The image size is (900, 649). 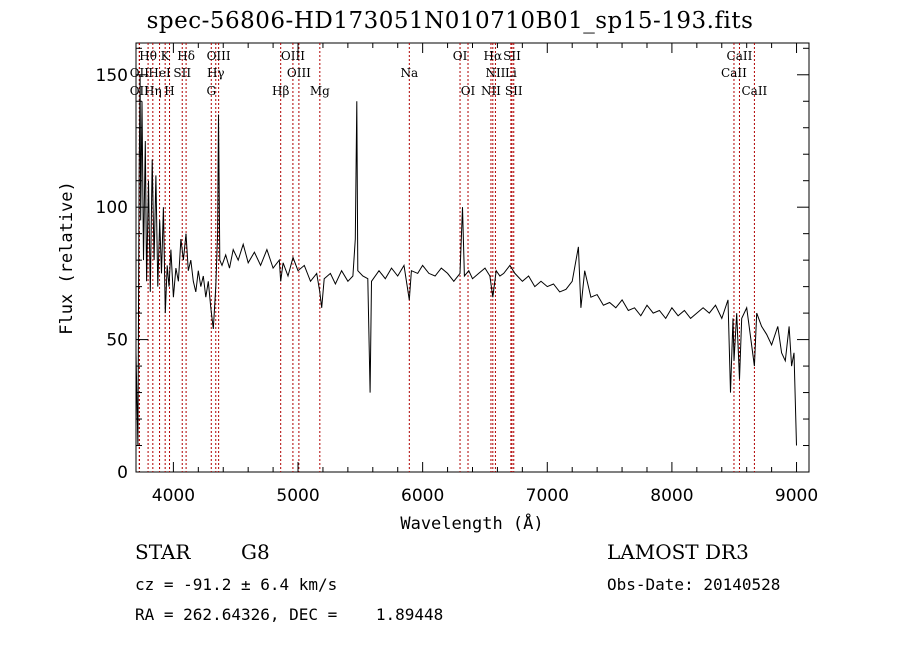 What do you see at coordinates (140, 73) in the screenshot?
I see `spectral-line-label: OII` at bounding box center [140, 73].